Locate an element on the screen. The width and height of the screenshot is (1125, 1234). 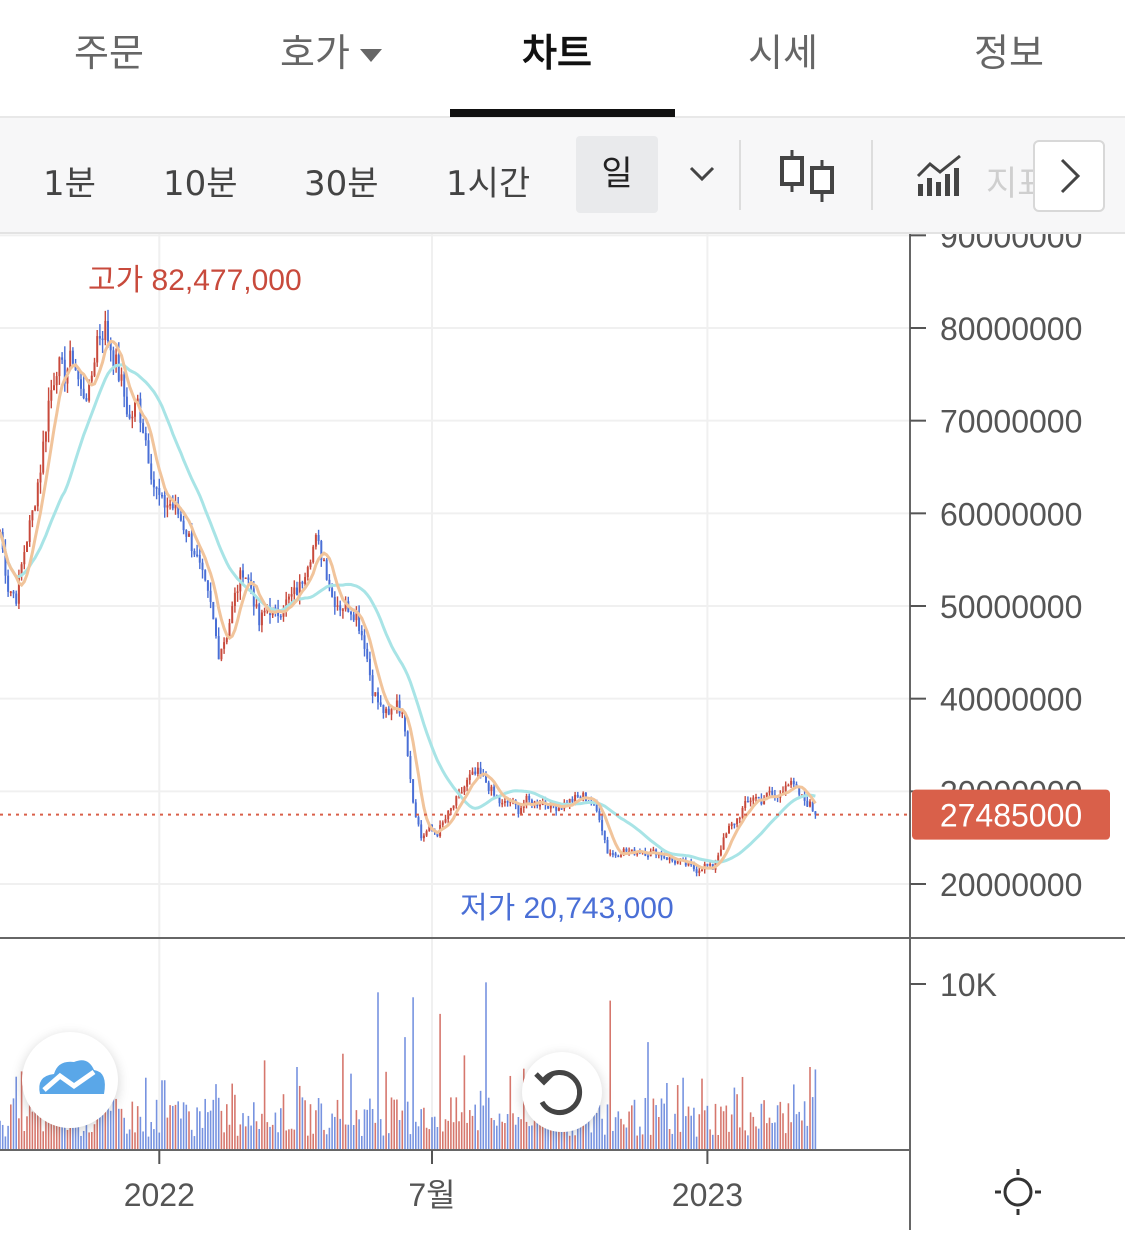
indicator-fab-button is located at coordinates (70, 1080).